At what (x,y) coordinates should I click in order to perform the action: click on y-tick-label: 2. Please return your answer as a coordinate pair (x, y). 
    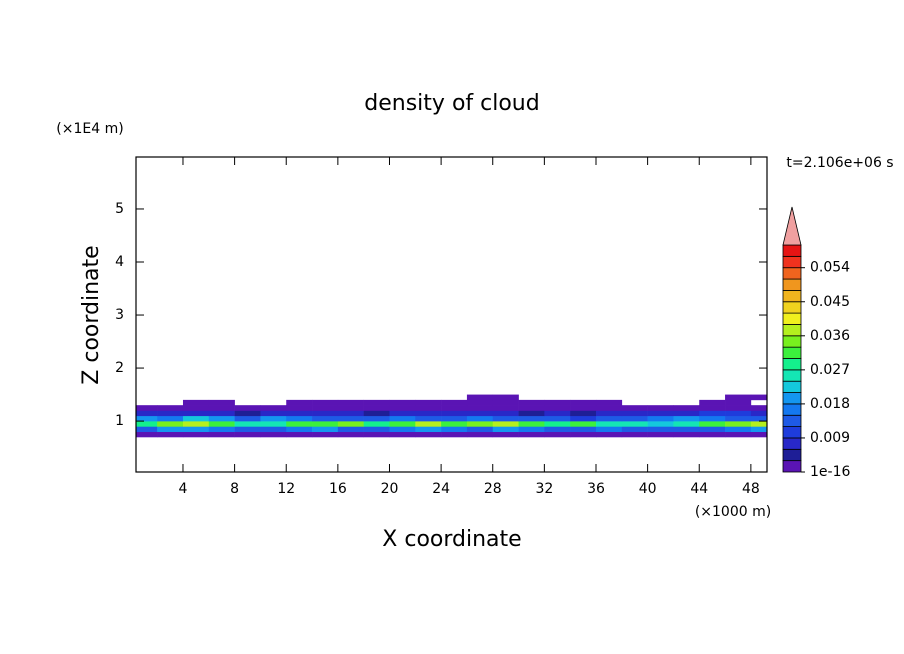
    Looking at the image, I should click on (119, 368).